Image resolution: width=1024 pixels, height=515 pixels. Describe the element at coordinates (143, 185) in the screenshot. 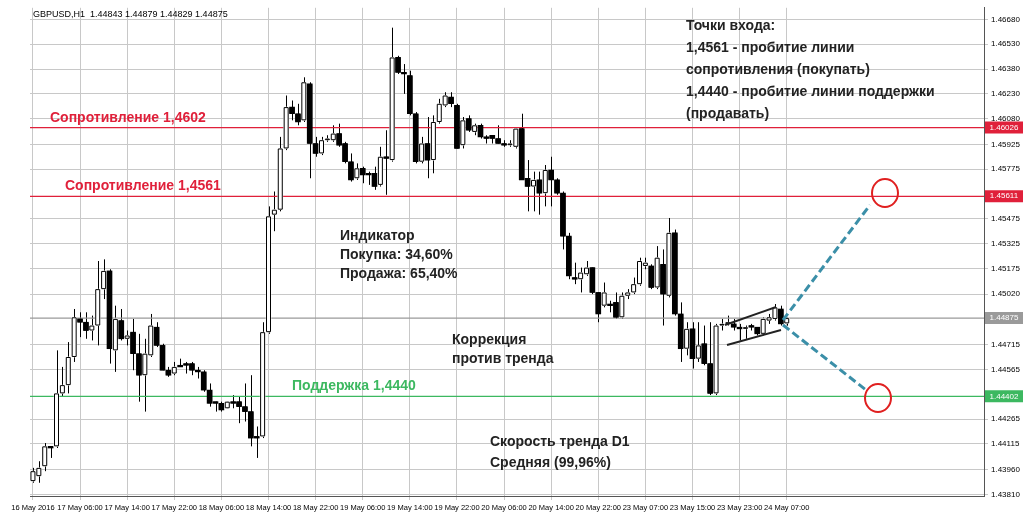

I see `annotation: Сопротивление 1,4561` at that location.